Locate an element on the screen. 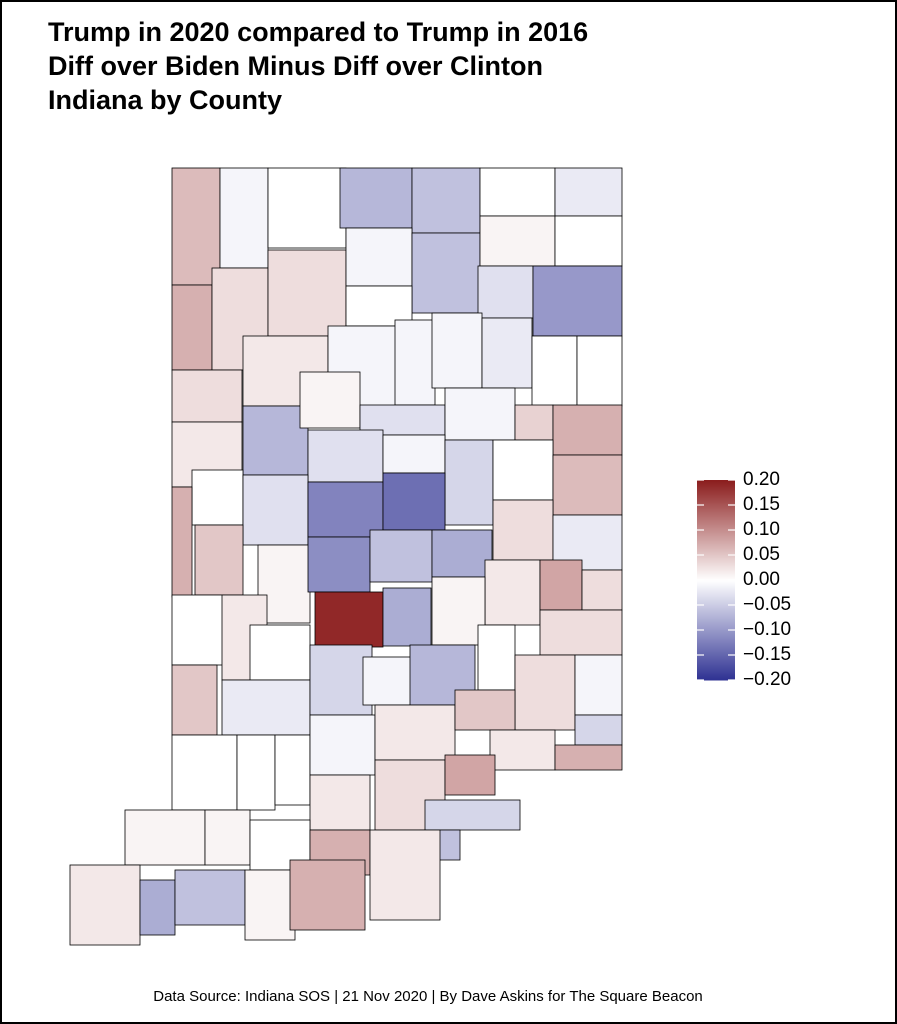 Image resolution: width=897 pixels, height=1024 pixels. legend-tick-label: −0.10 is located at coordinates (767, 629).